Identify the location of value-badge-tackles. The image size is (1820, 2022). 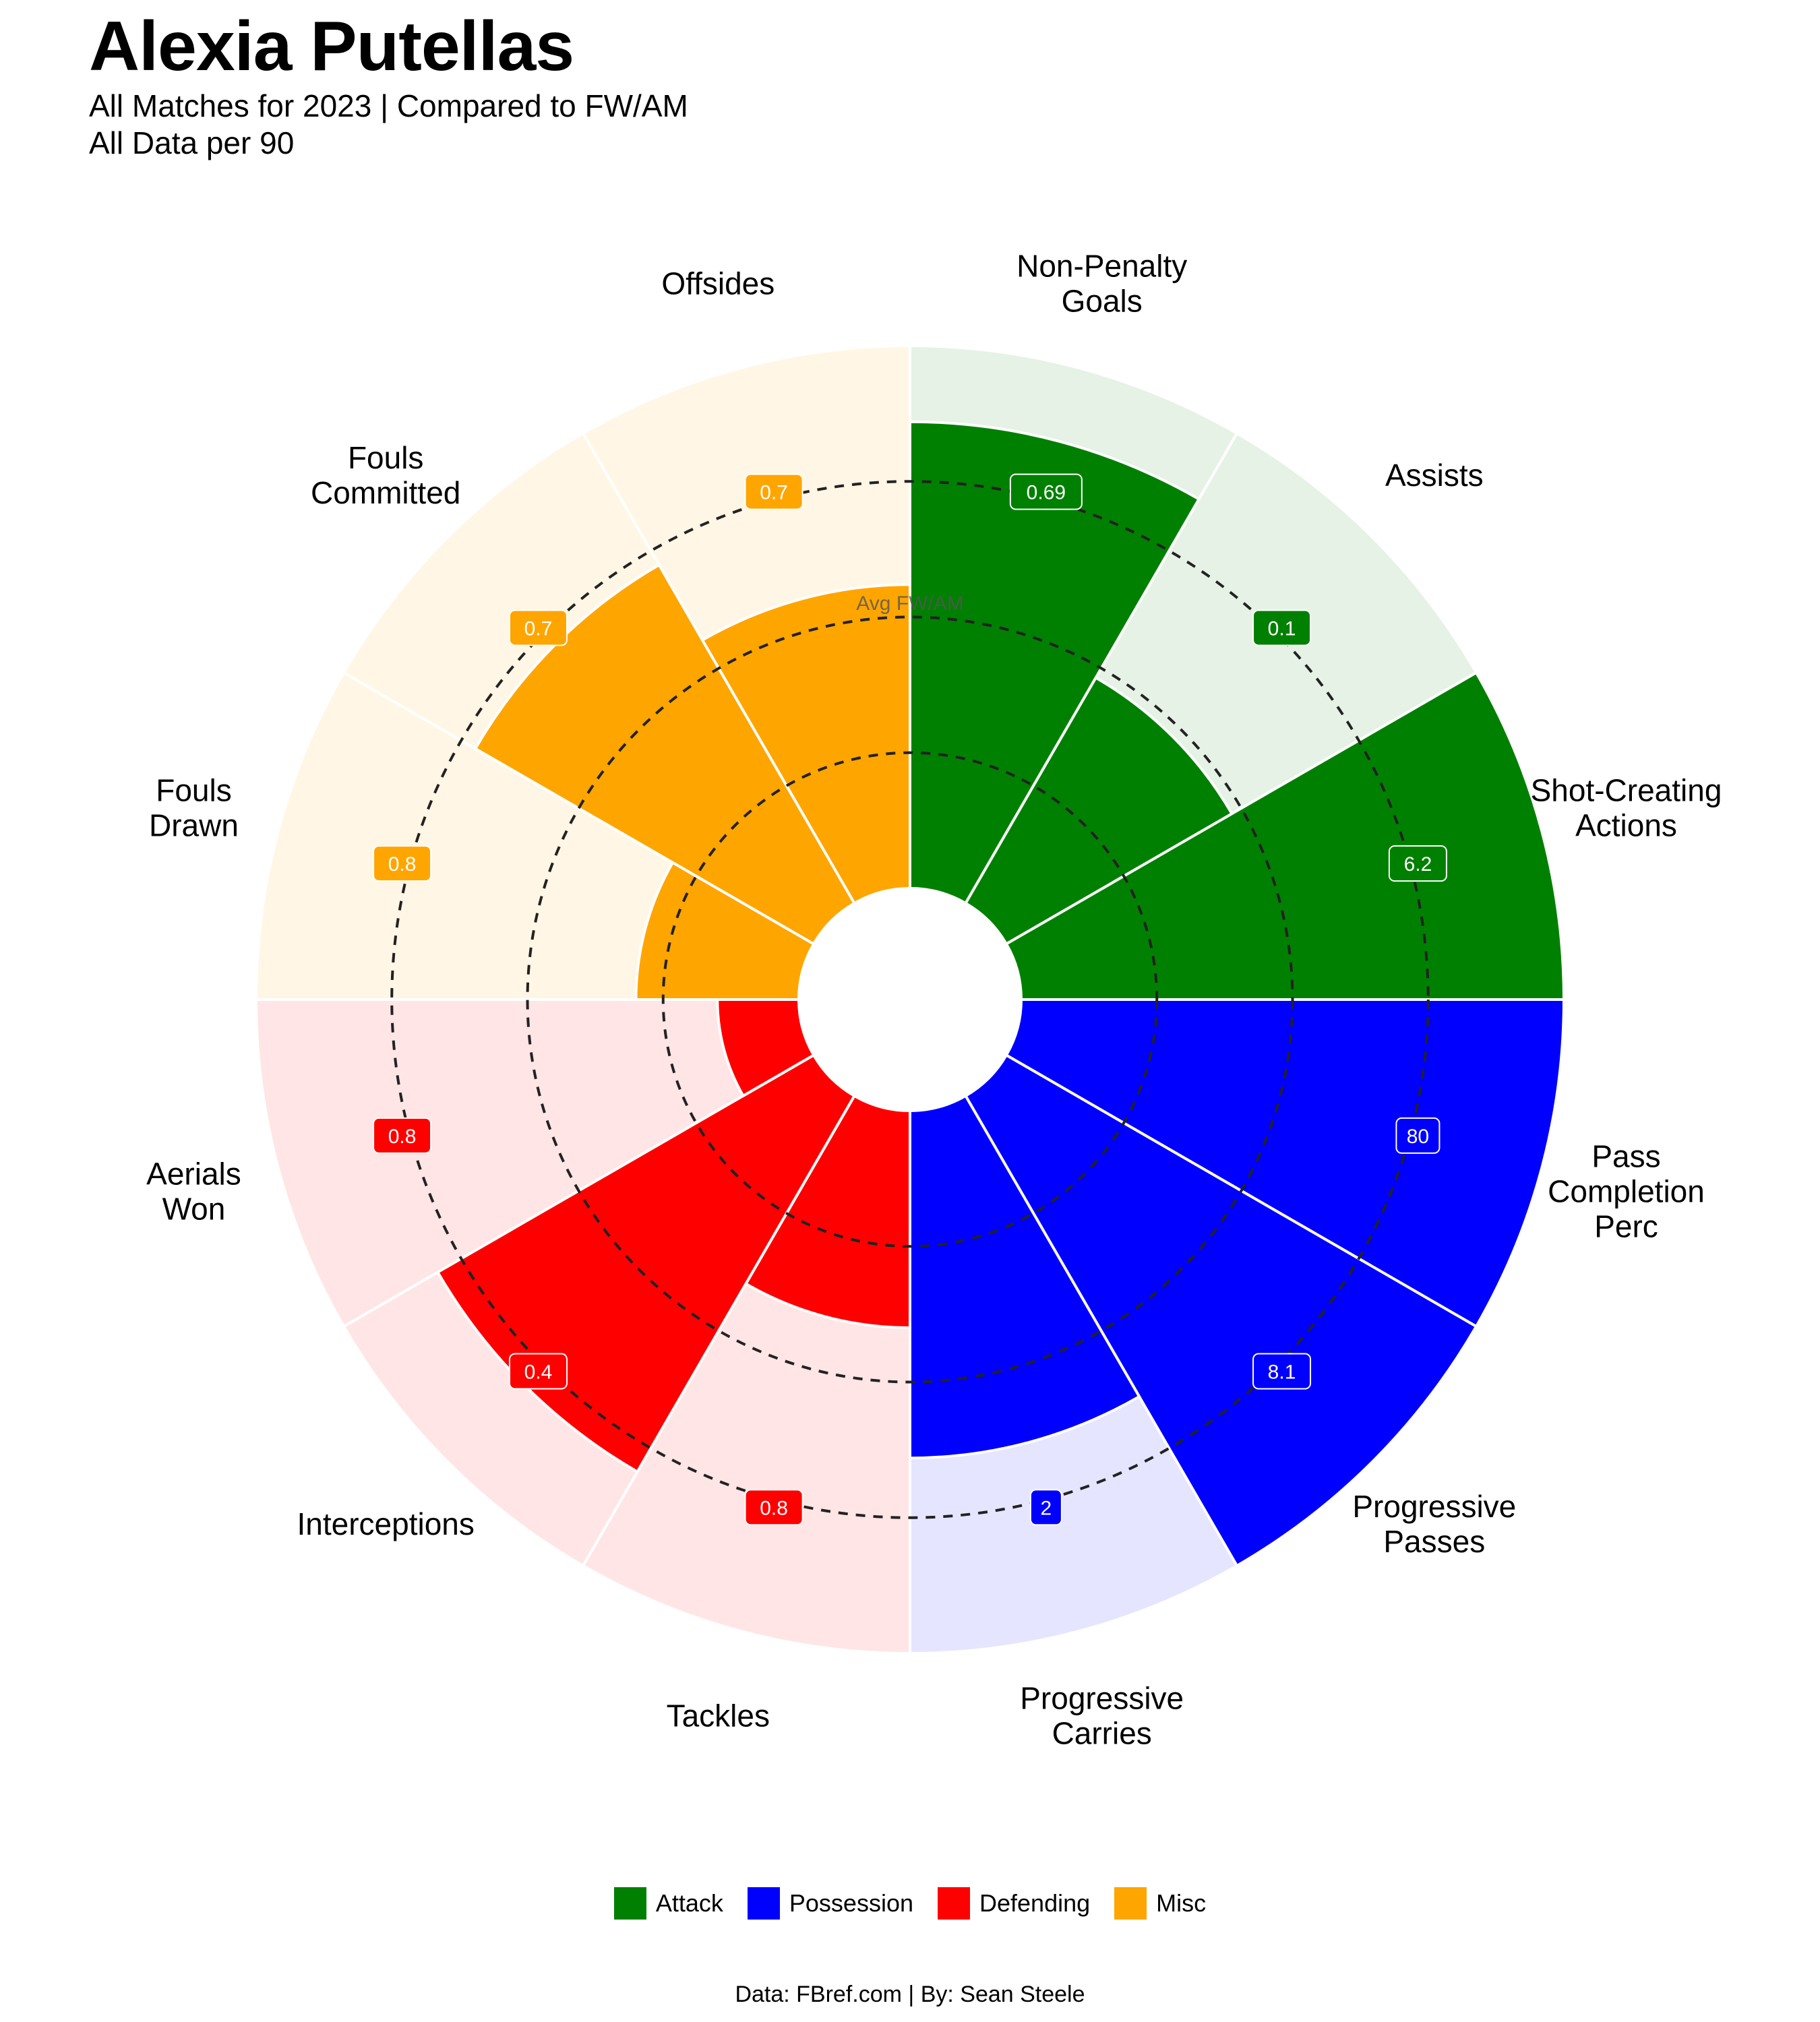
(773, 1507).